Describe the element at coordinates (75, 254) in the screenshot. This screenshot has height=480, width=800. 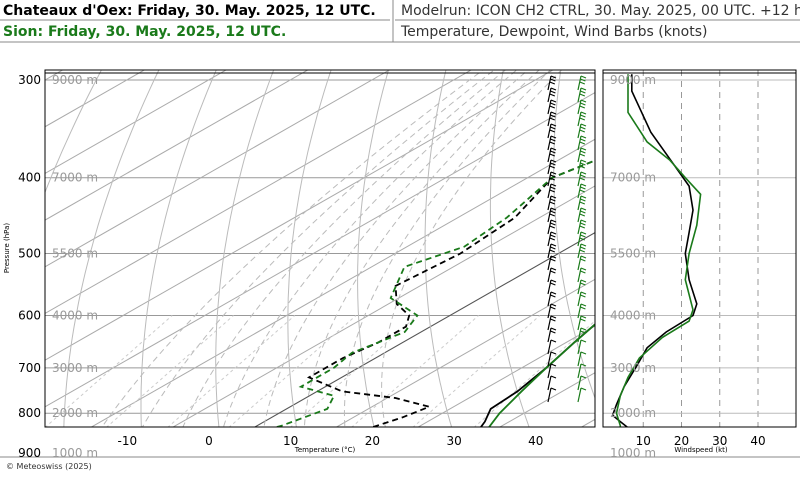
I see `altitude-label: 5500 m` at that location.